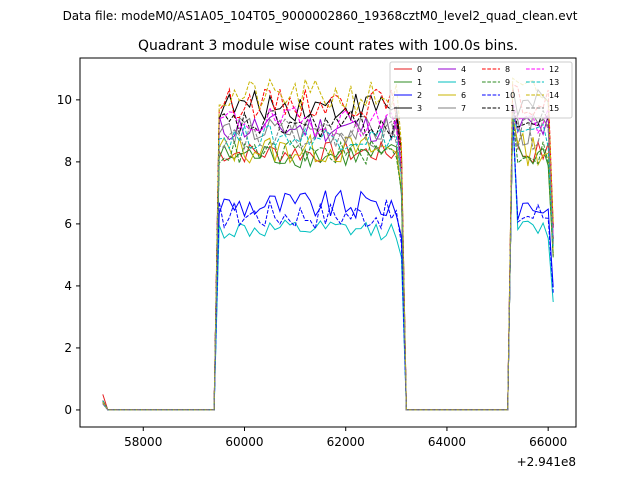 The image size is (640, 480). Describe the element at coordinates (68, 286) in the screenshot. I see `y-tick-label: 4` at that location.